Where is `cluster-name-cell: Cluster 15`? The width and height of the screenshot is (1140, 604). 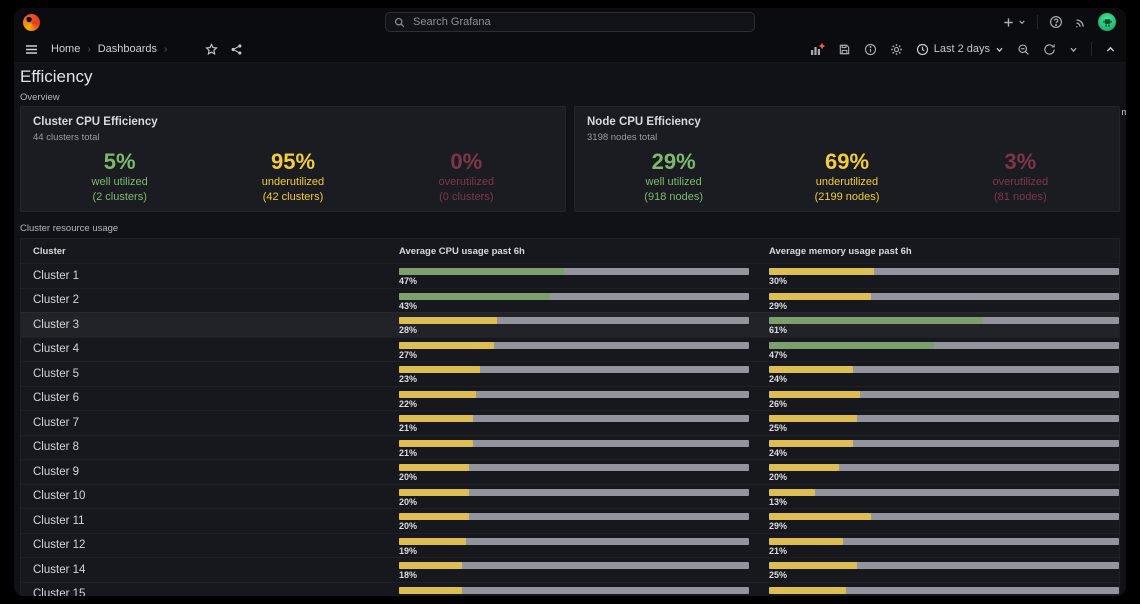 cluster-name-cell: Cluster 15 is located at coordinates (59, 592).